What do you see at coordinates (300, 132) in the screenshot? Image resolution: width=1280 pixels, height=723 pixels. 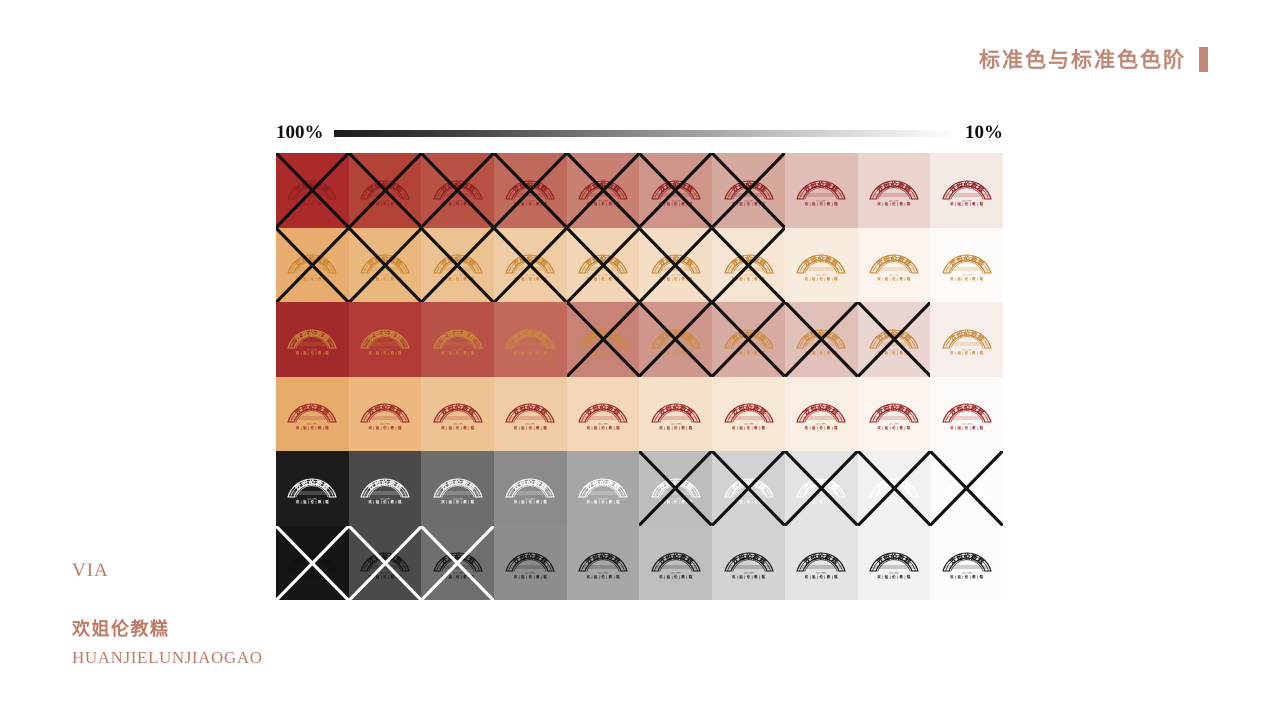 I see `ruler-label-left: 100%` at bounding box center [300, 132].